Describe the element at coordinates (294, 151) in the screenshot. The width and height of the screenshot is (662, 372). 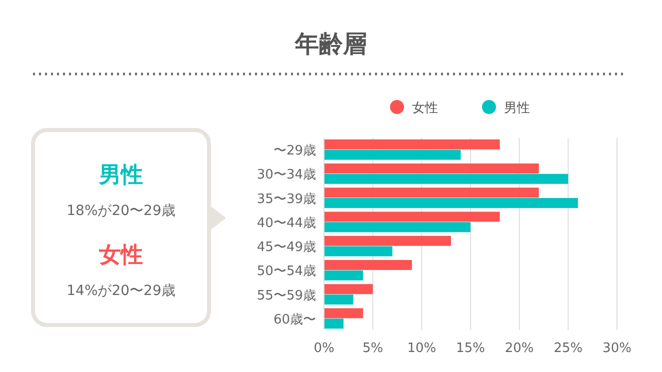
I see `y-tick-label: 〜29歳` at that location.